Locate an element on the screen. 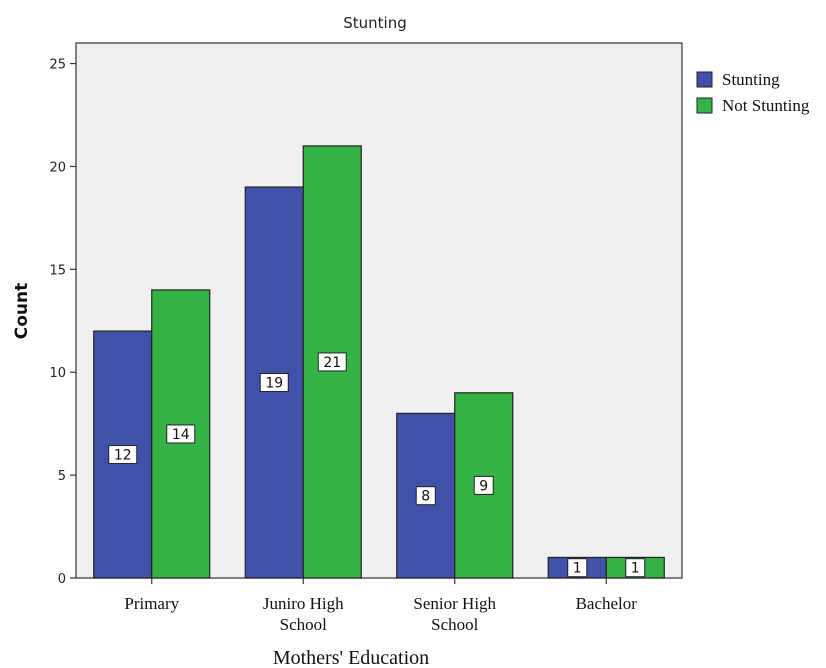  data-label: 21 is located at coordinates (332, 363).